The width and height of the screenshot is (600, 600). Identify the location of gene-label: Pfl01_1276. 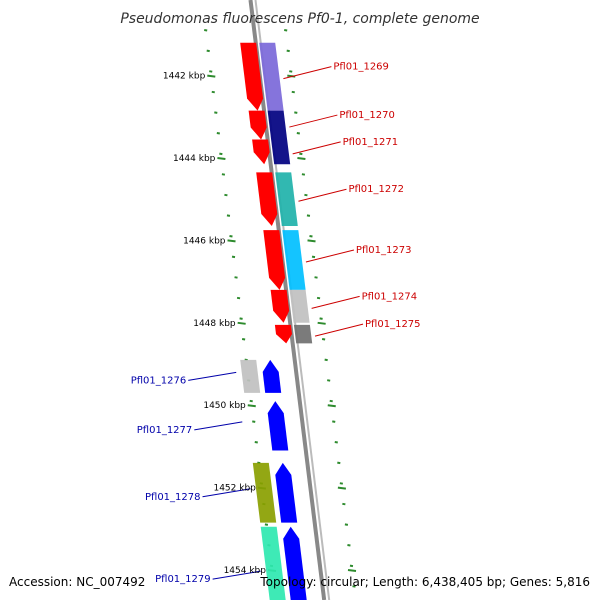
(159, 380).